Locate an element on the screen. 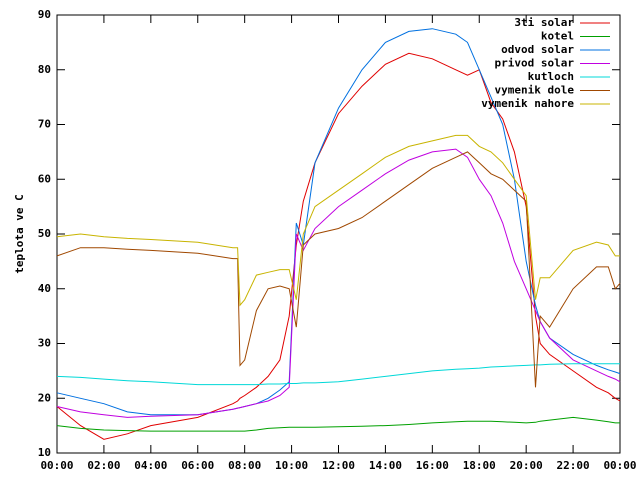 The image size is (640, 480). legend-label: vymenik nahore is located at coordinates (527, 103).